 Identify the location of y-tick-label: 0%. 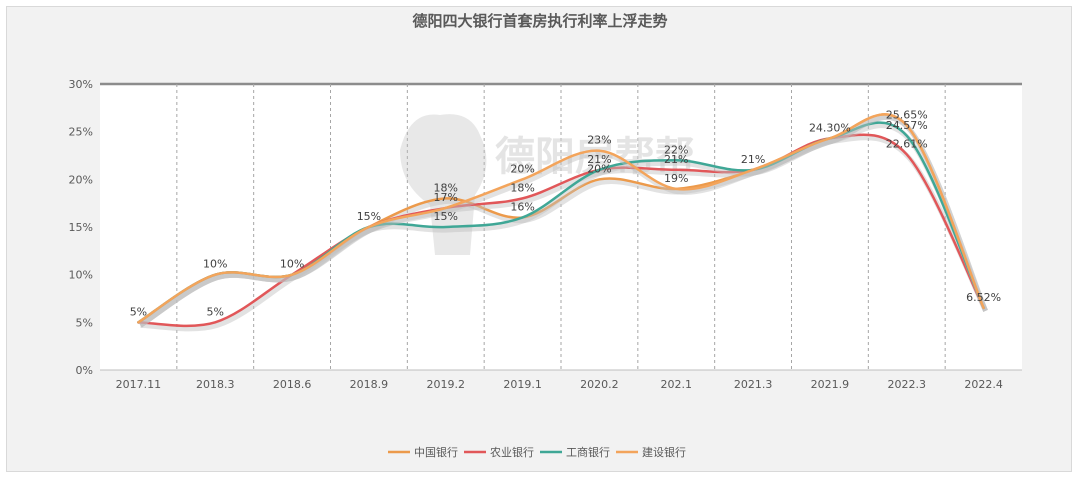
(84, 370).